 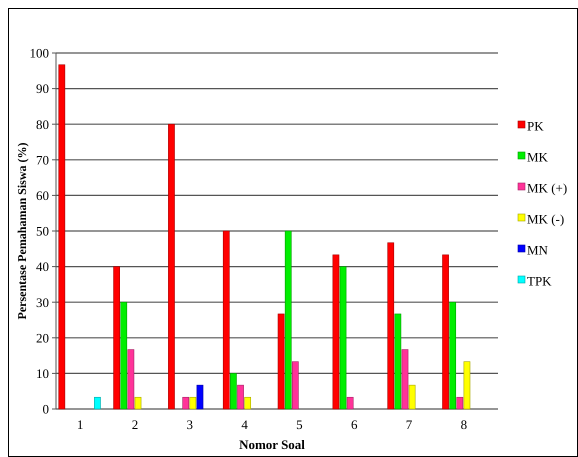 I want to click on y-axis-title: Persentase Pemahaman Siswa (%), so click(x=22, y=231).